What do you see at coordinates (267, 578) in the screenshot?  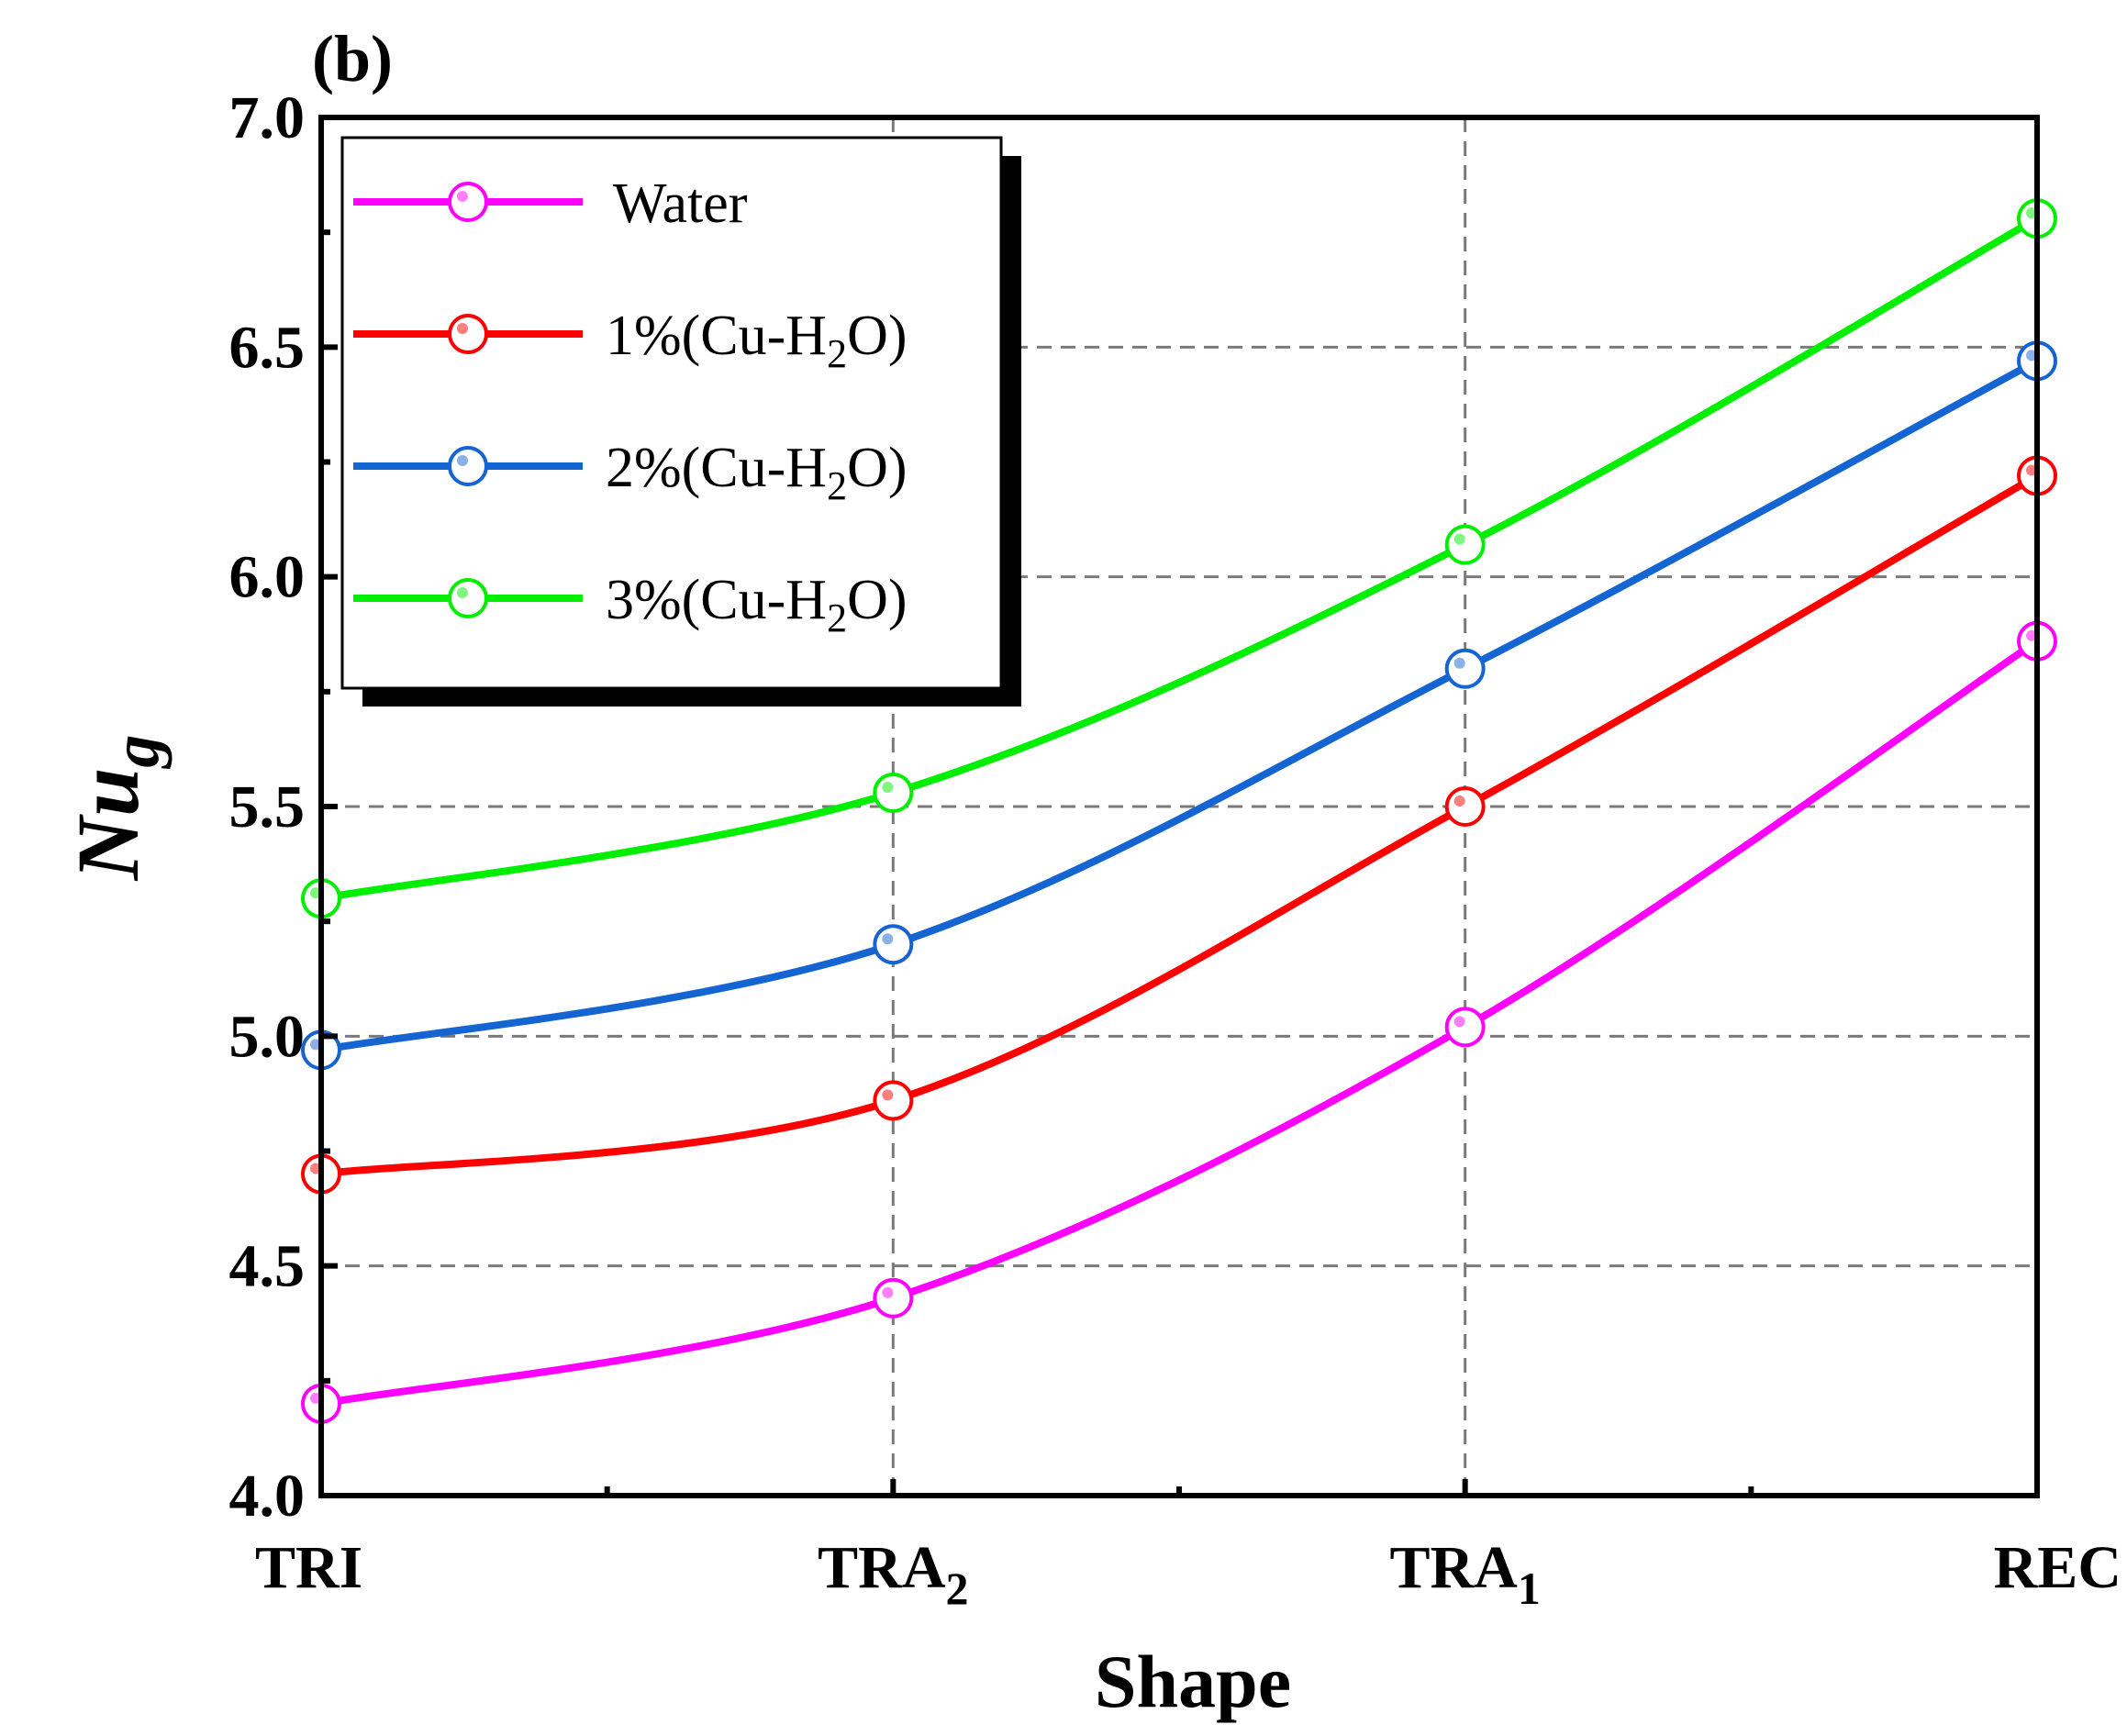 I see `y-tick-label: 6.0` at bounding box center [267, 578].